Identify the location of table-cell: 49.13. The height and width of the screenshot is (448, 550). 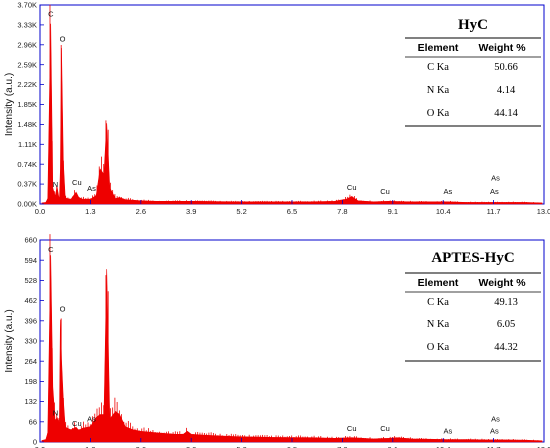
(506, 302).